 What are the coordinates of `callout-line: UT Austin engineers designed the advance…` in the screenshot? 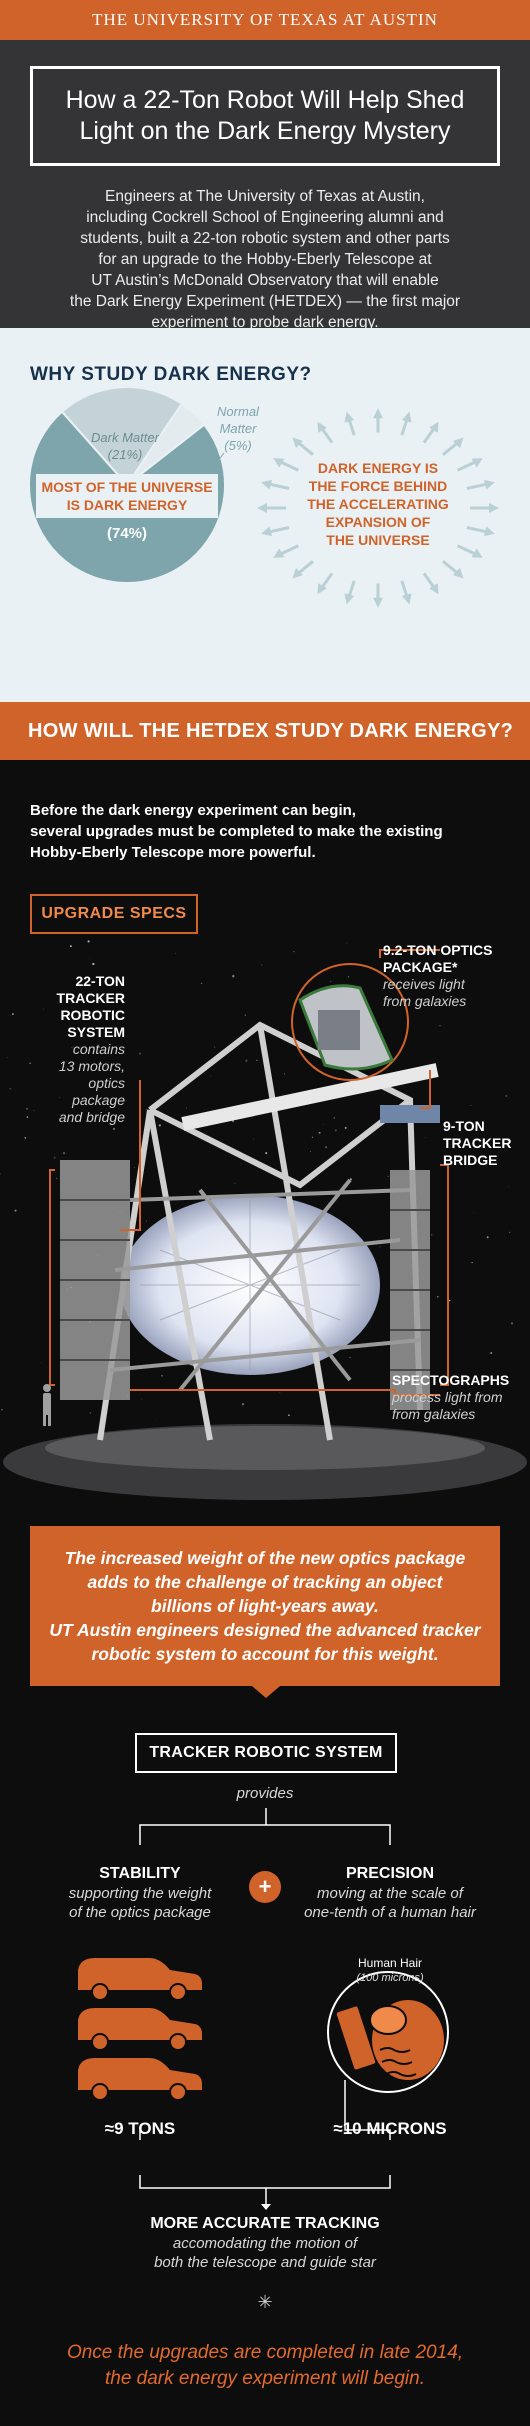 It's located at (265, 1630).